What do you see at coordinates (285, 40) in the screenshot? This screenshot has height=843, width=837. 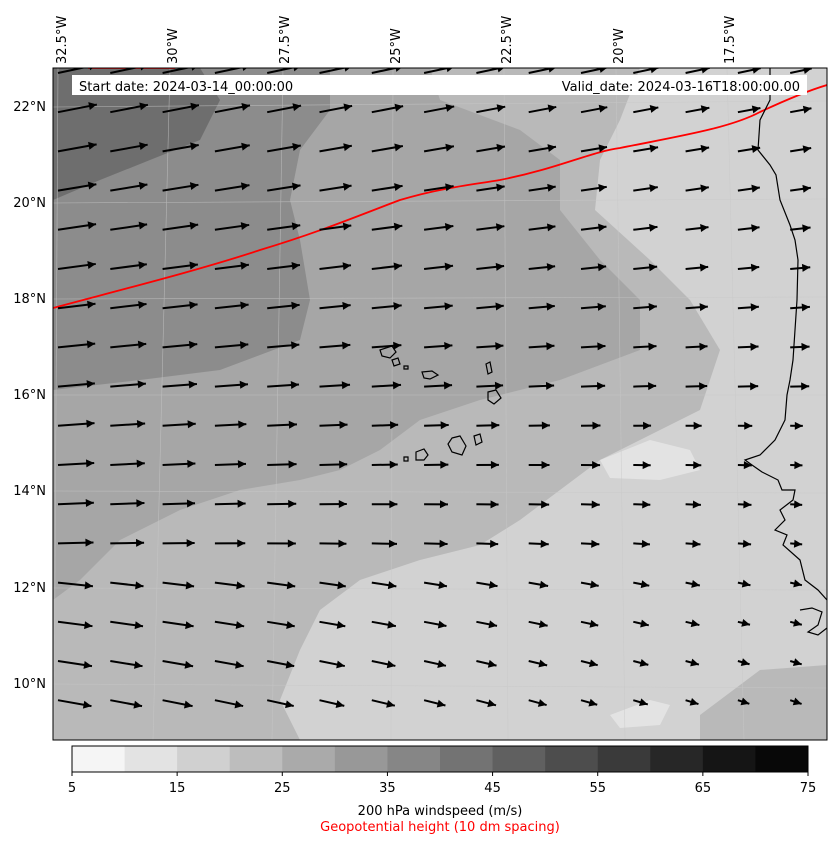 I see `lon-label: 27.5°W` at bounding box center [285, 40].